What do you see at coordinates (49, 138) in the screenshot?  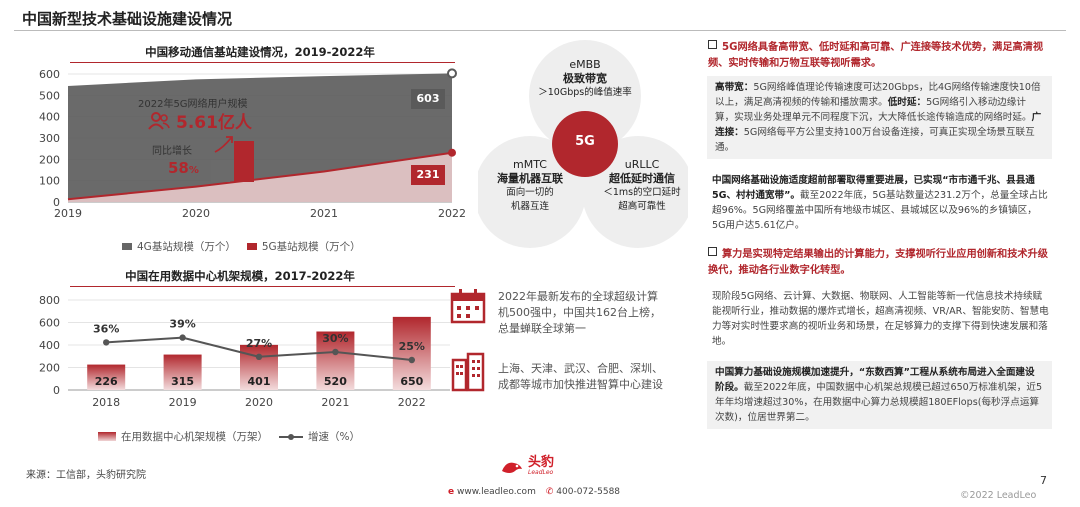 I see `y-tick-label: 300` at bounding box center [49, 138].